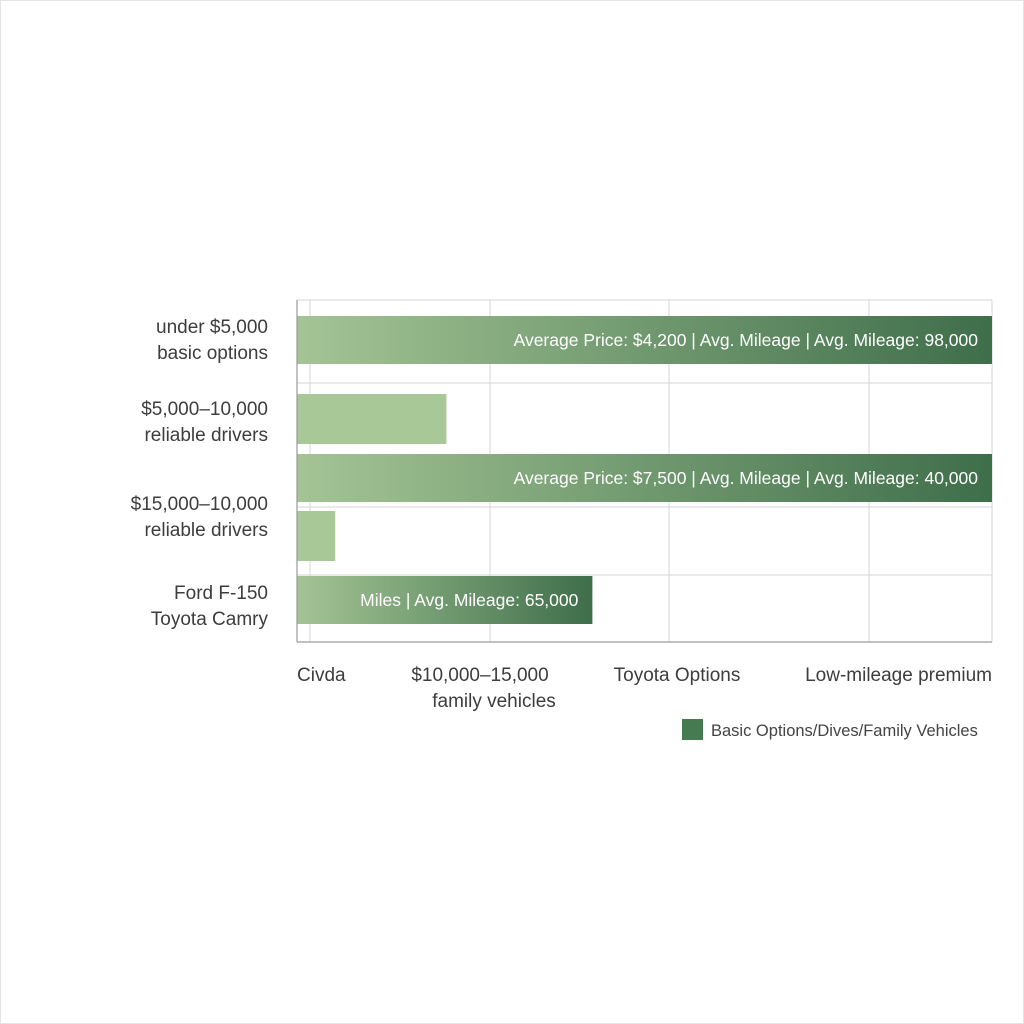 The width and height of the screenshot is (1024, 1024). What do you see at coordinates (199, 504) in the screenshot?
I see `y-tick-label: $15,000–10,000` at bounding box center [199, 504].